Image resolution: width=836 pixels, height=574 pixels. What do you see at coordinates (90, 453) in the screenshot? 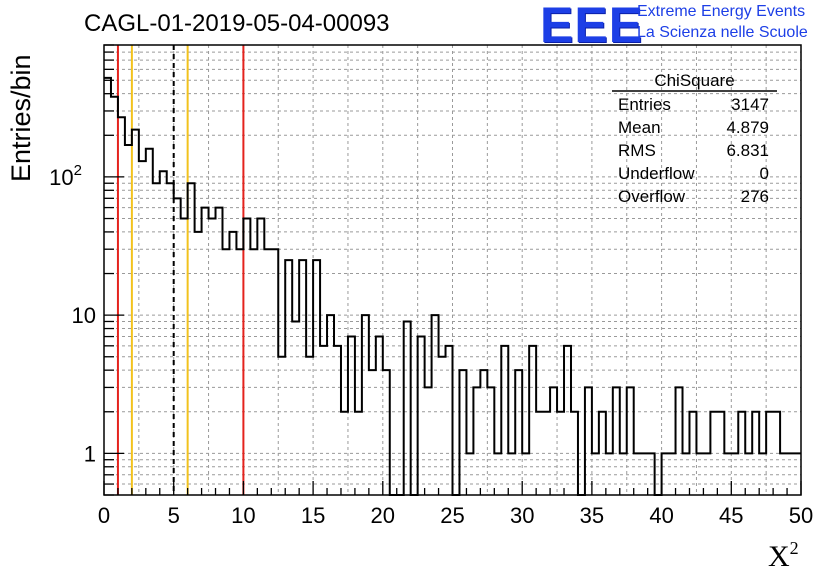
I see `y-tick-label: 1` at bounding box center [90, 453].